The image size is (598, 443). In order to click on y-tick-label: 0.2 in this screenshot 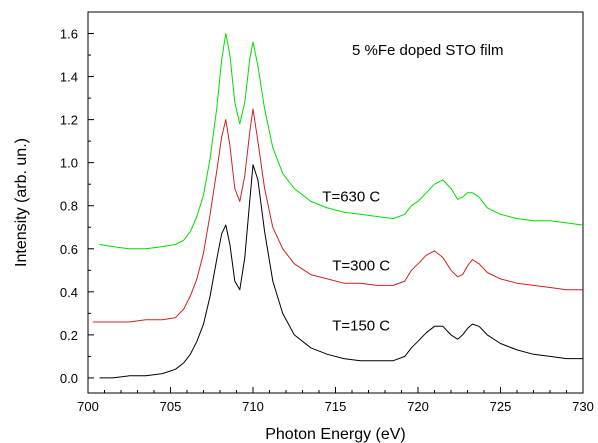, I will do `click(69, 335)`.